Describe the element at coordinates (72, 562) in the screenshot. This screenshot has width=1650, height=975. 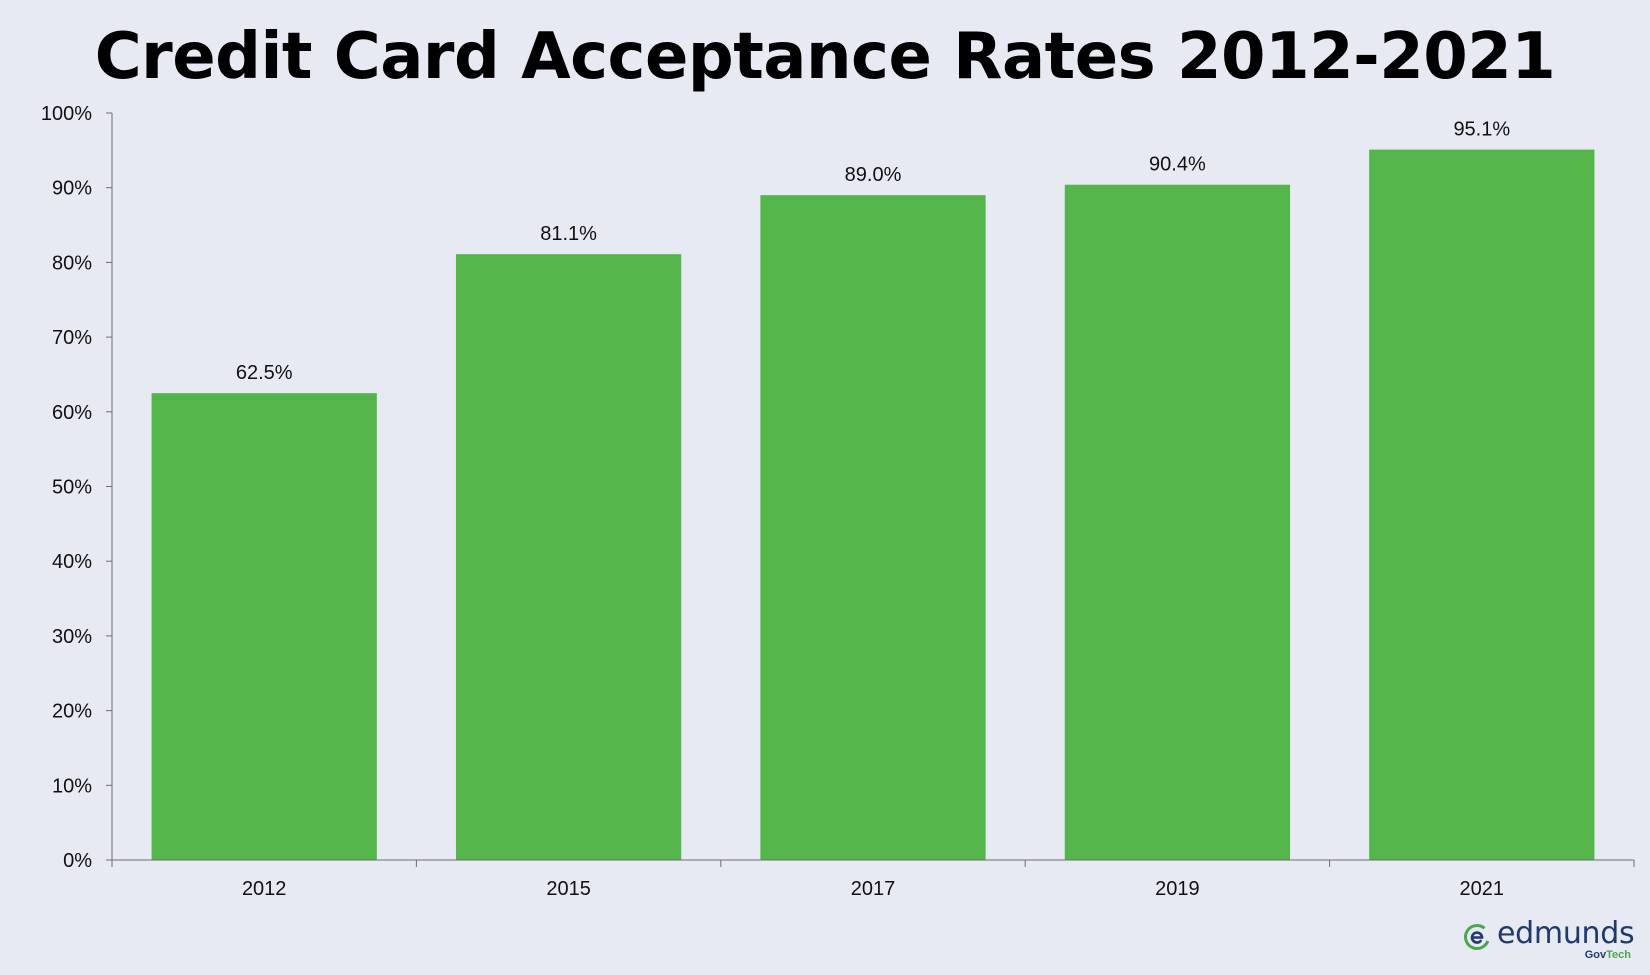
I see `y-tick-label: 40%` at that location.